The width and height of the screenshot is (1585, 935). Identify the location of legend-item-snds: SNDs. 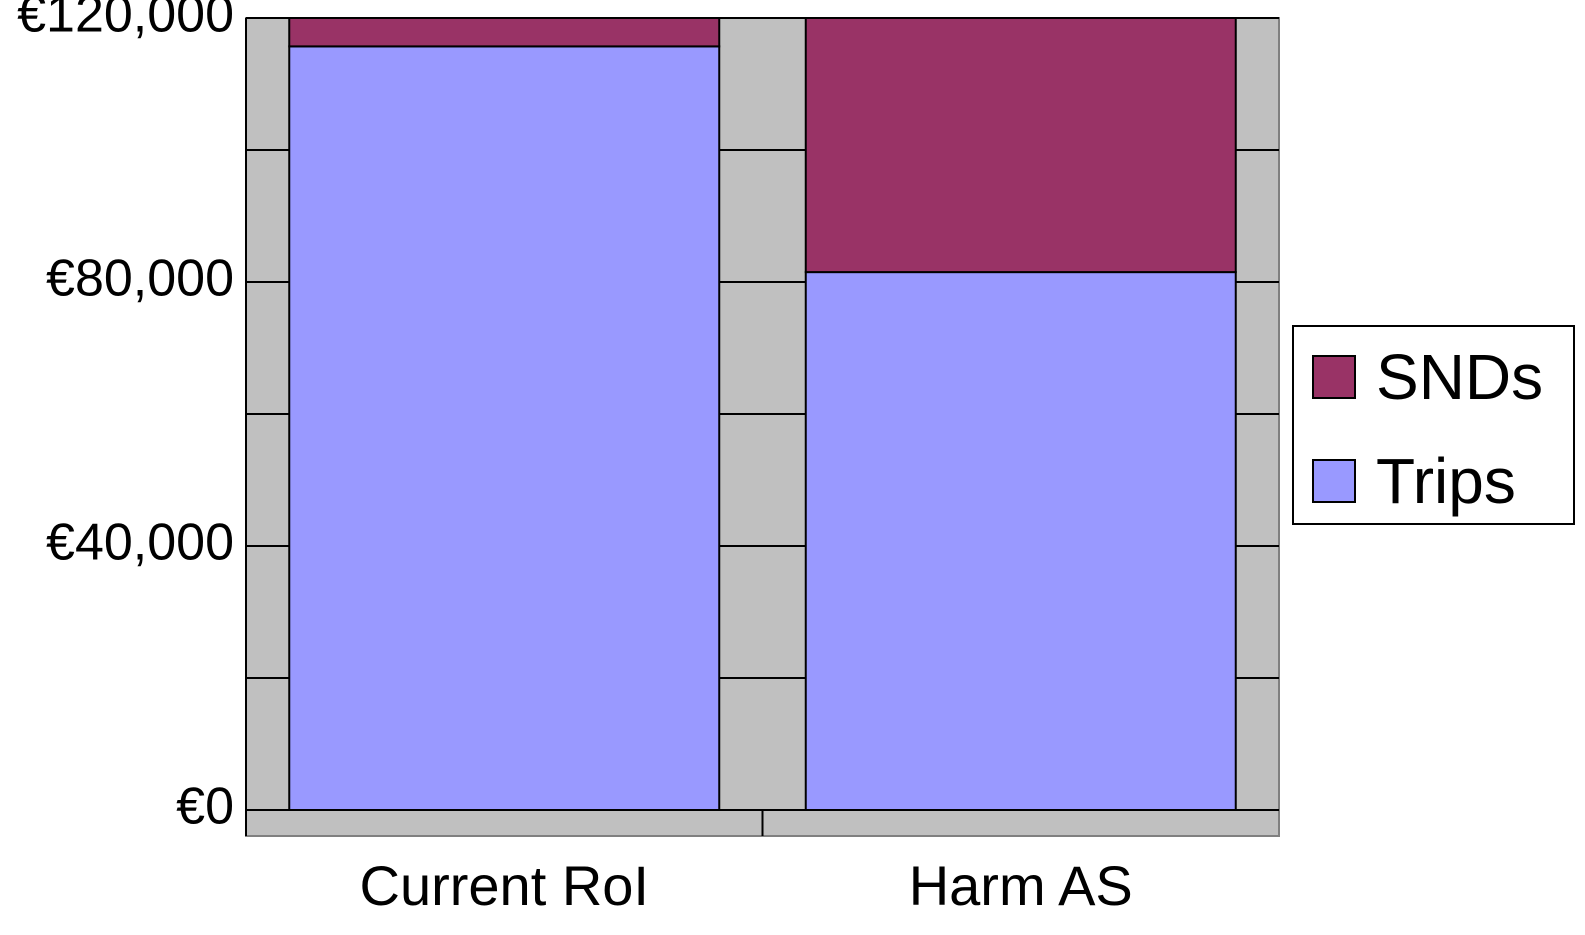
(1428, 377).